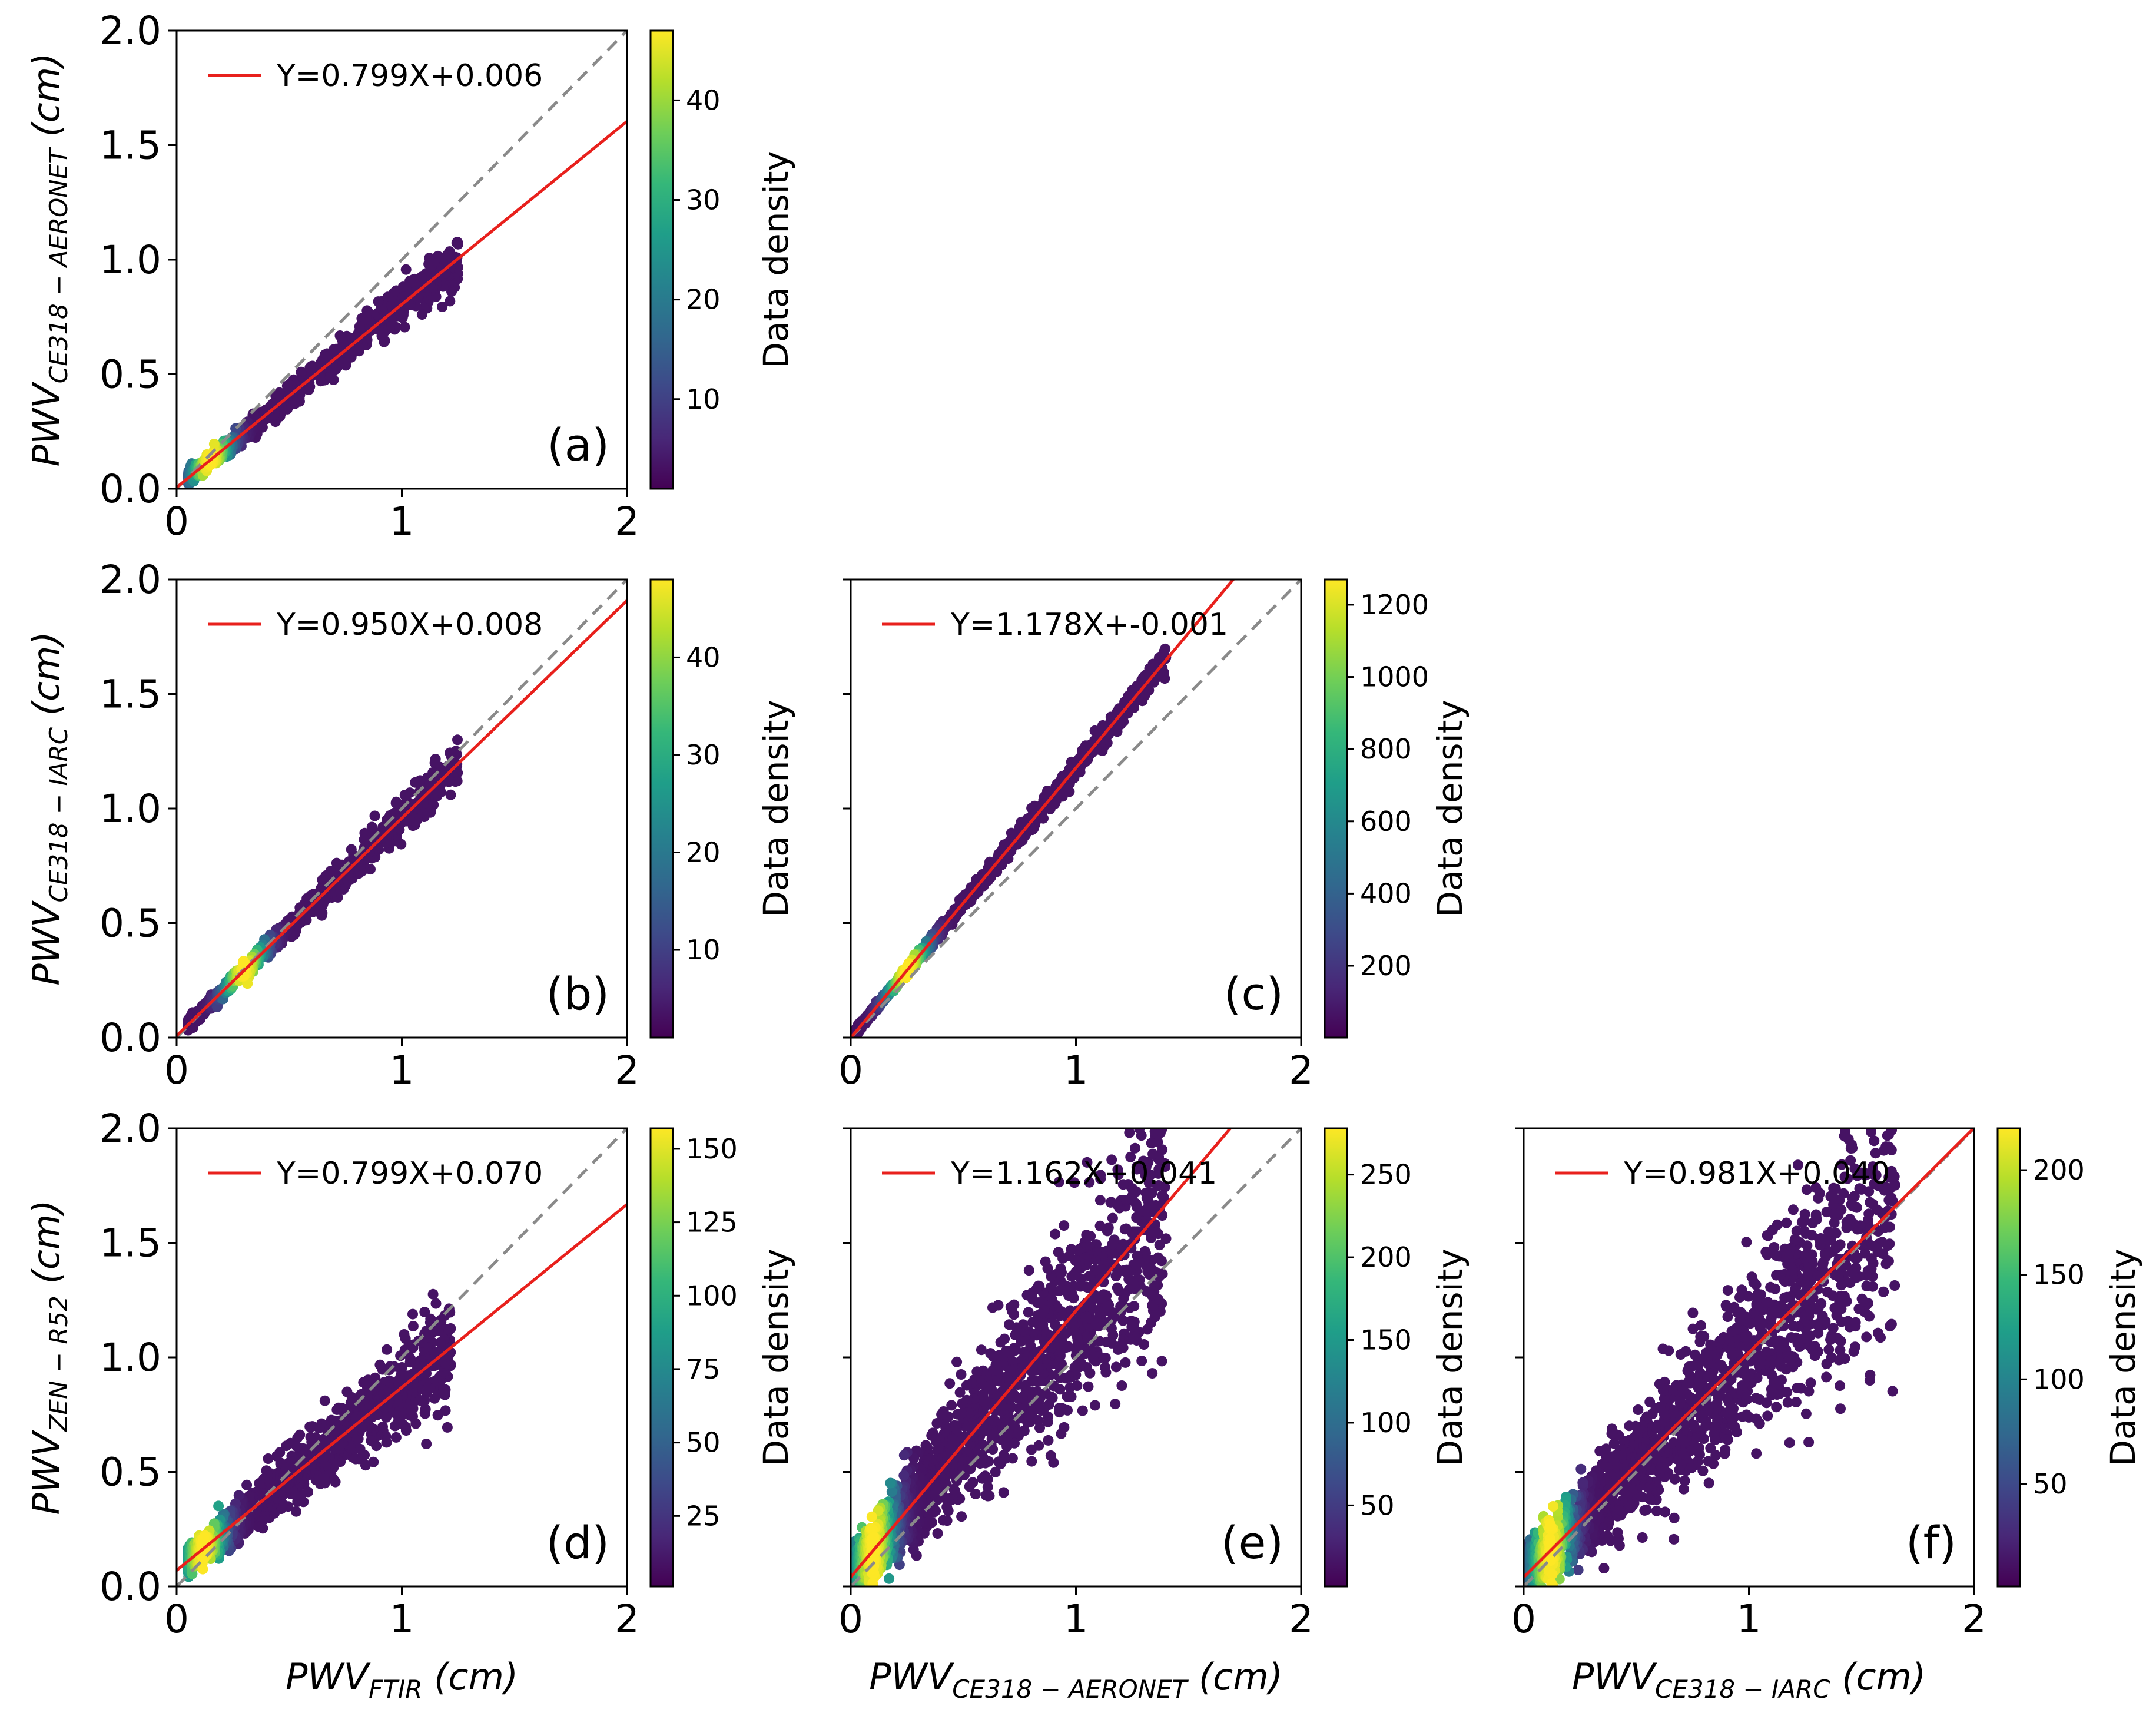 This screenshot has height=1726, width=2156. I want to click on colorbar-tick-label: 50, so click(703, 1443).